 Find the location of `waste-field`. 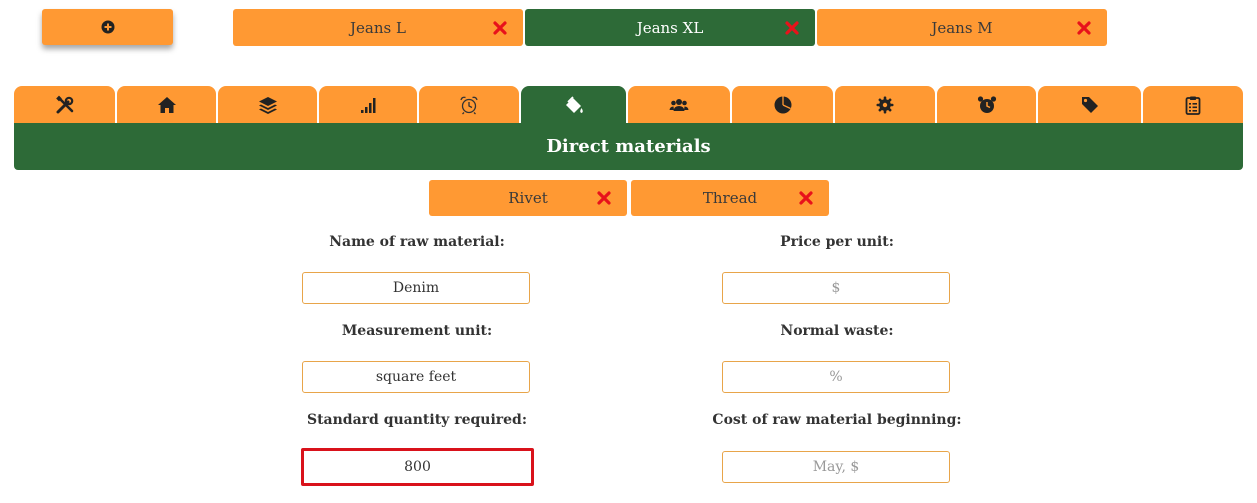

waste-field is located at coordinates (836, 377).